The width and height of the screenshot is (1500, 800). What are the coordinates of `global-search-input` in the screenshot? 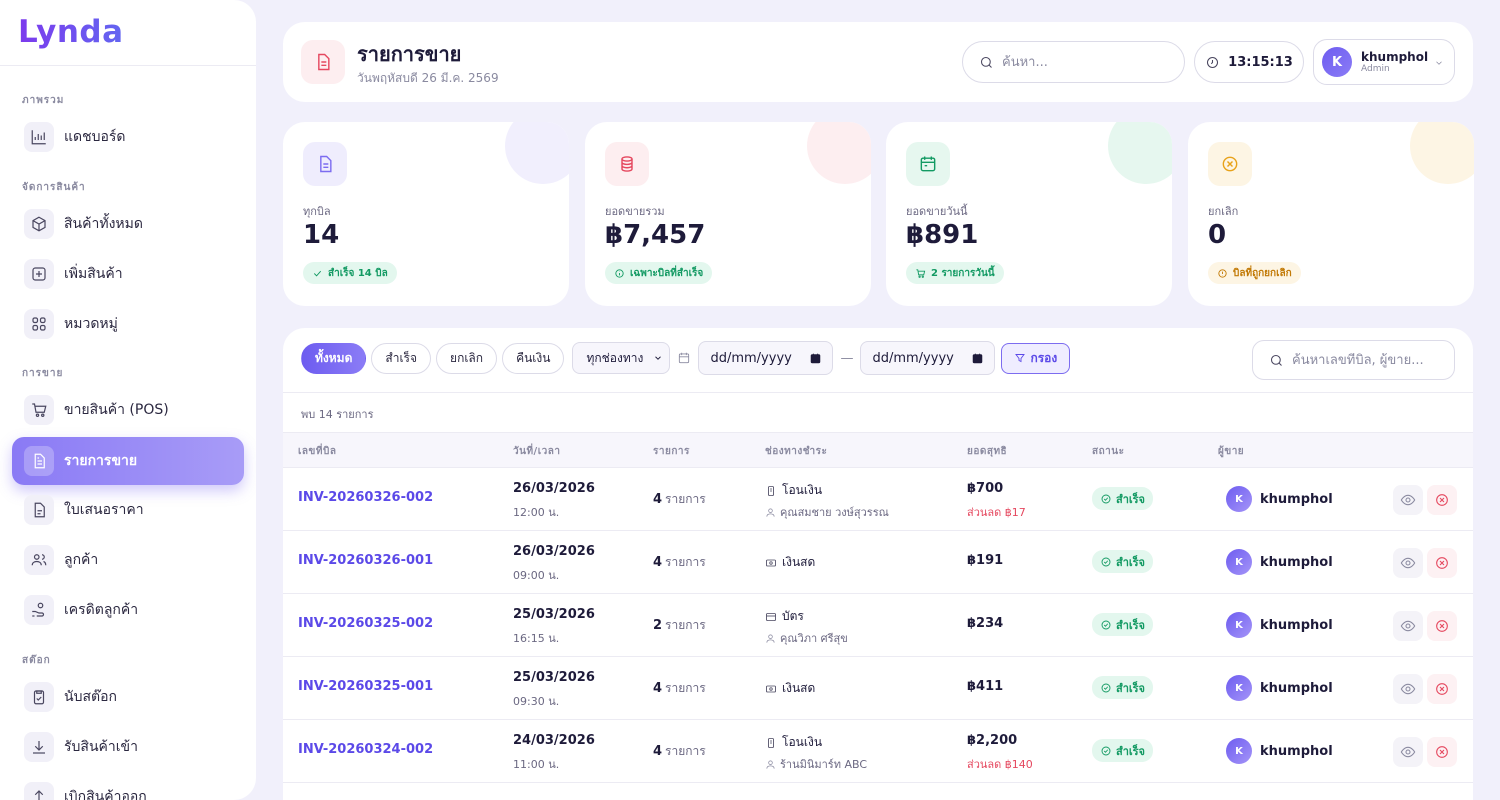 It's located at (1082, 62).